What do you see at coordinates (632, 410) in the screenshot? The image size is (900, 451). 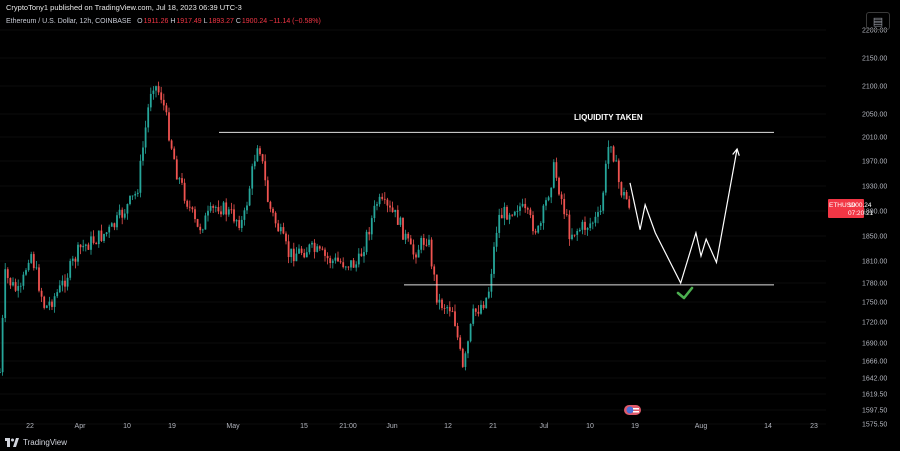 I see `earnings-event-icon` at bounding box center [632, 410].